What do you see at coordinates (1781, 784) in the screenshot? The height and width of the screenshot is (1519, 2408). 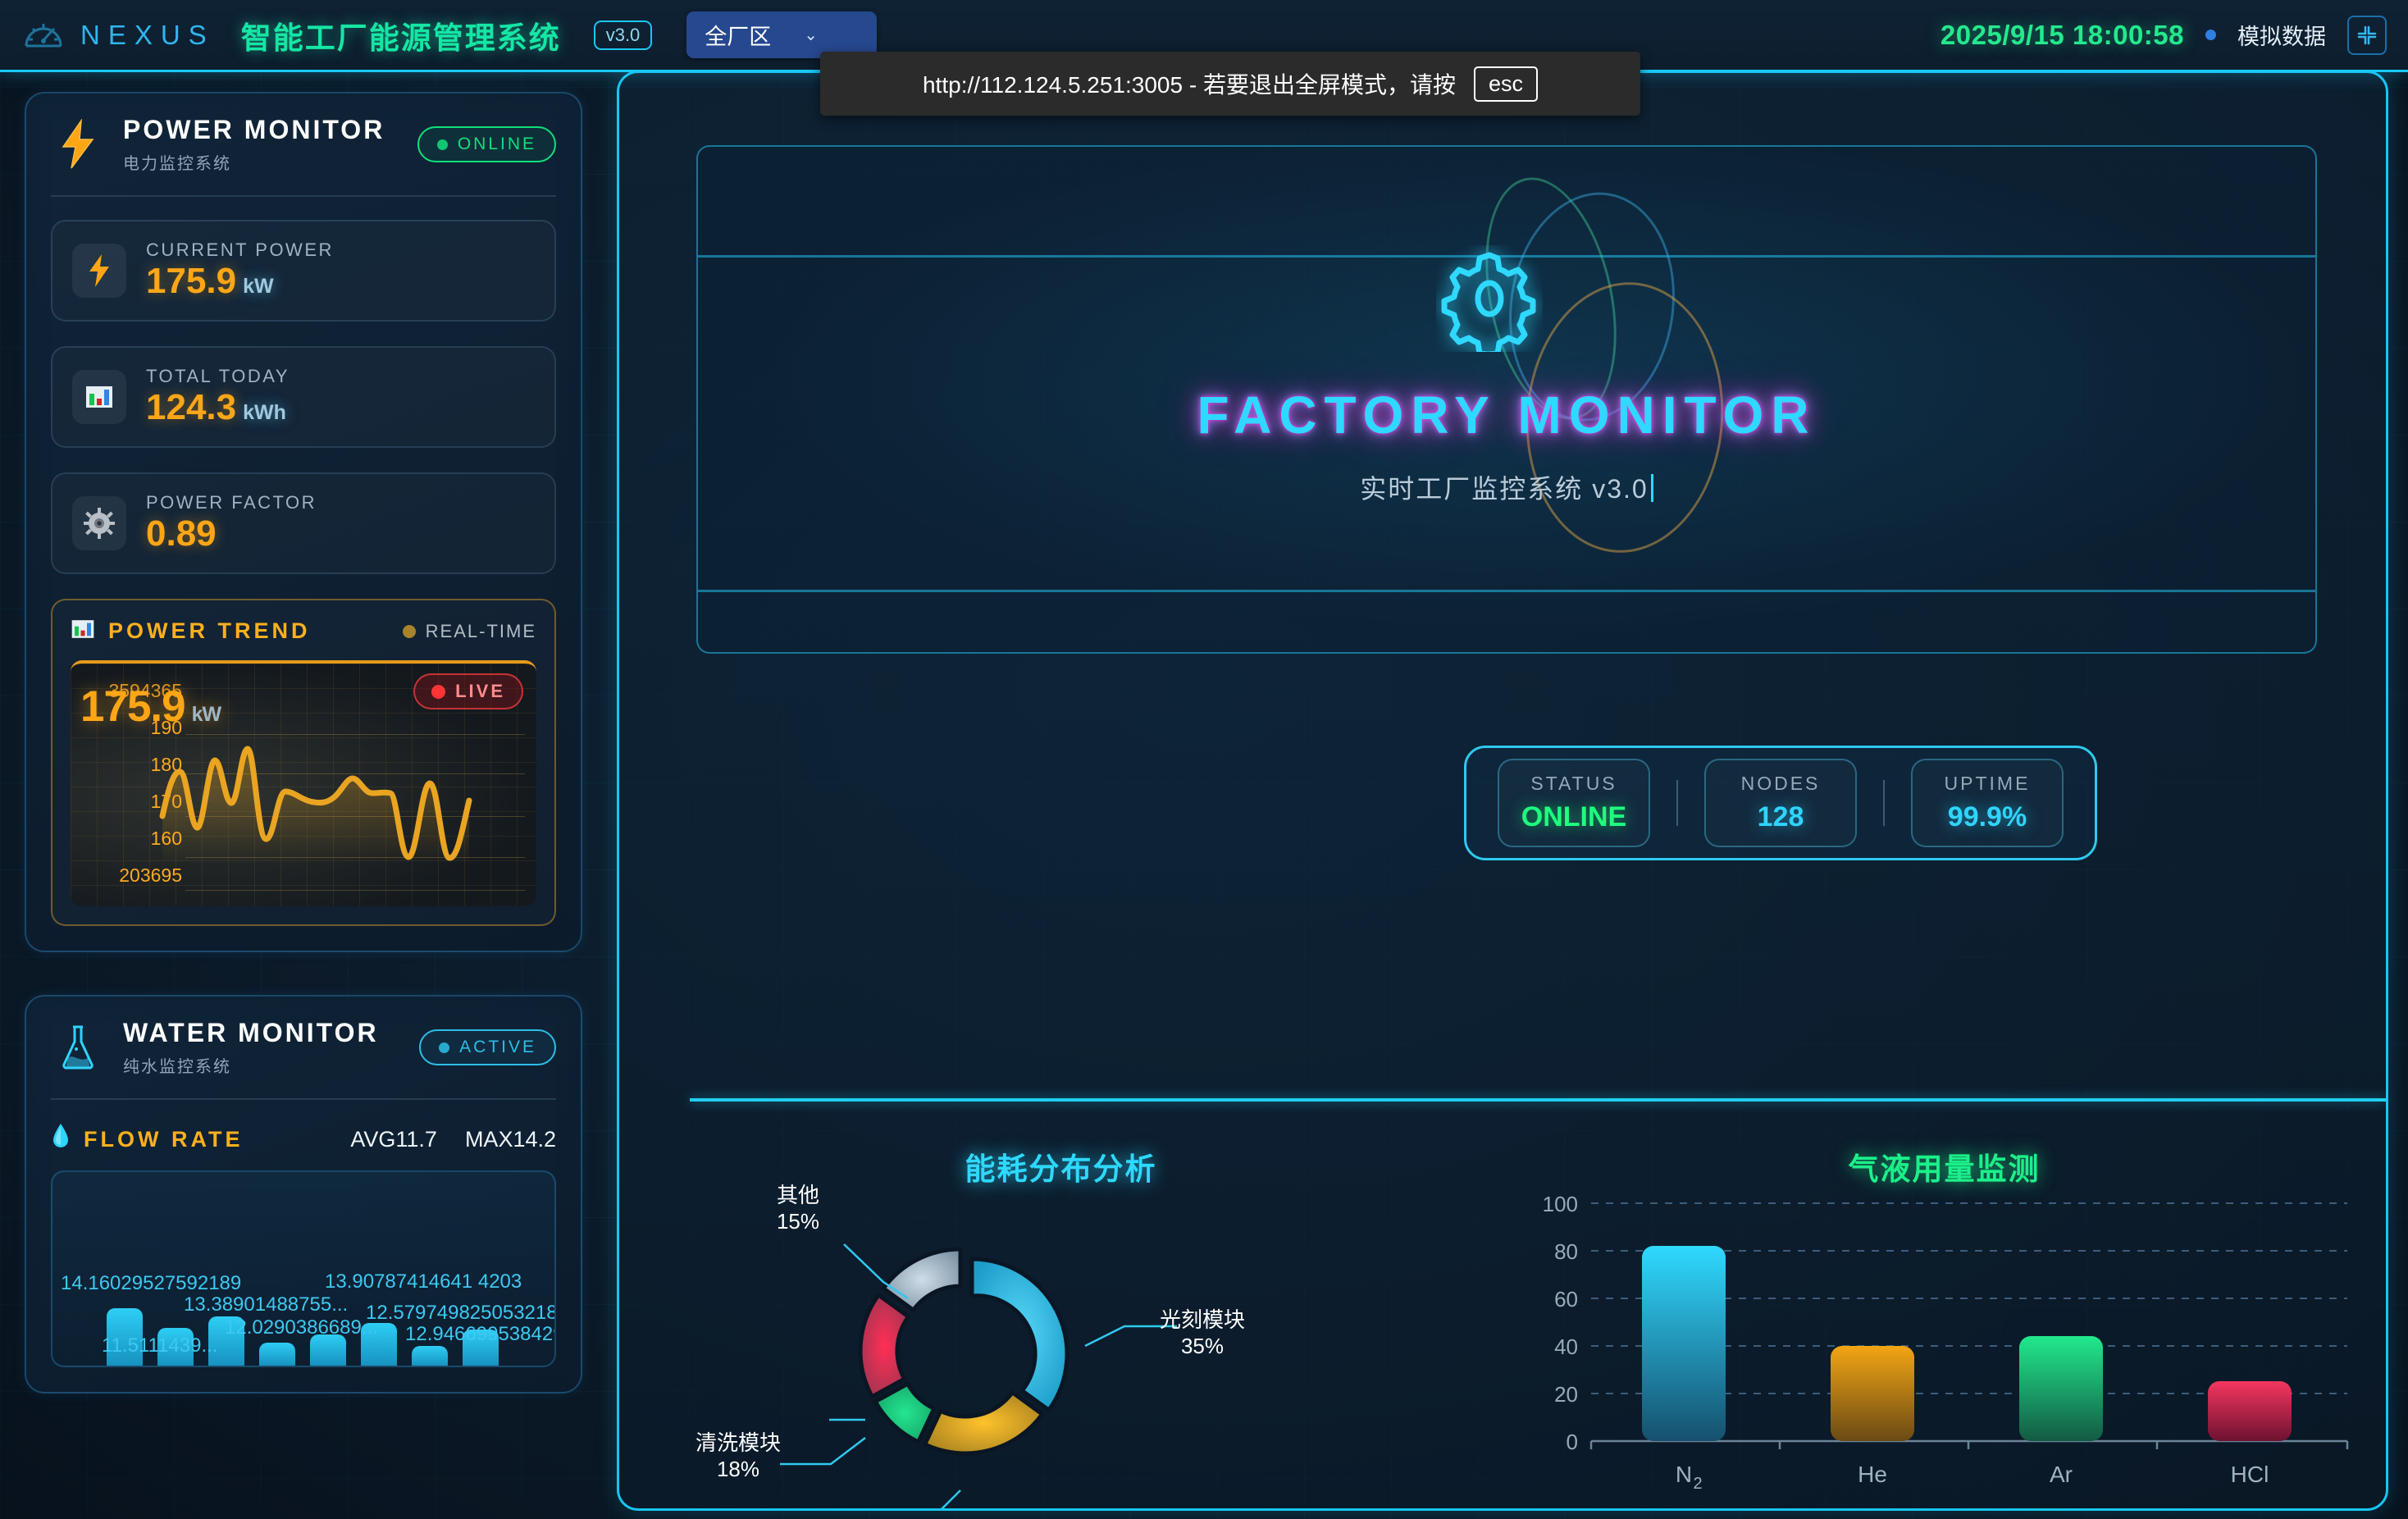 I see `stat-label: NODES` at bounding box center [1781, 784].